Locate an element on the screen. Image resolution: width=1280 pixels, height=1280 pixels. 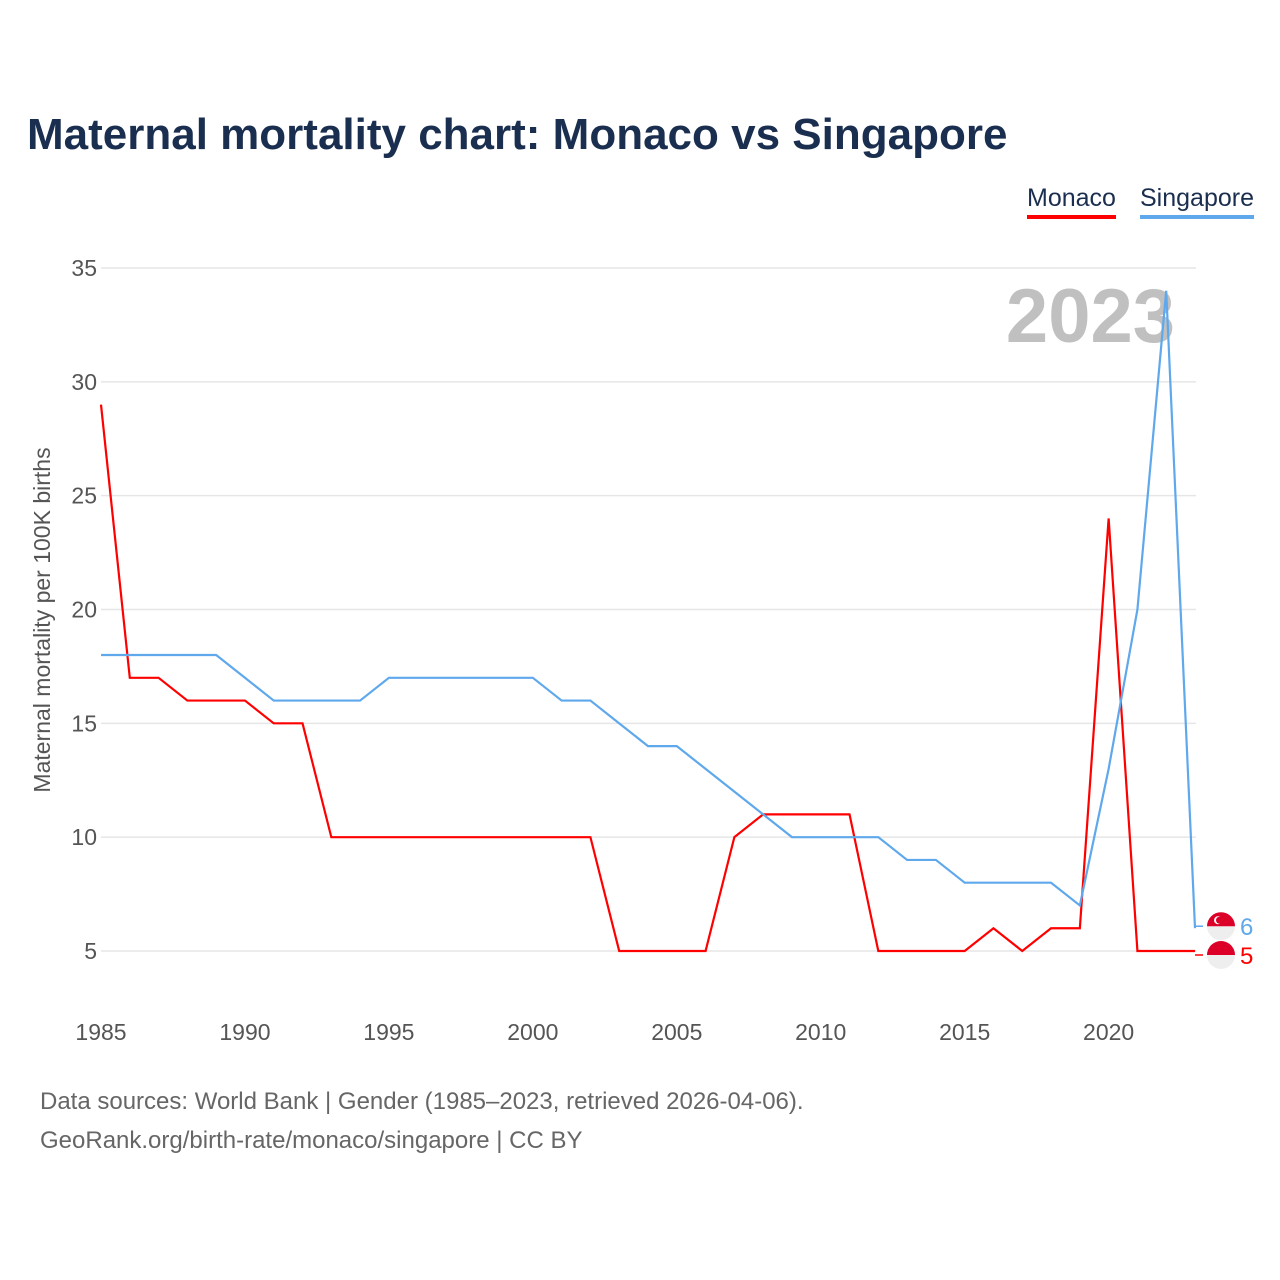
y-tick-label: 5 is located at coordinates (90, 951).